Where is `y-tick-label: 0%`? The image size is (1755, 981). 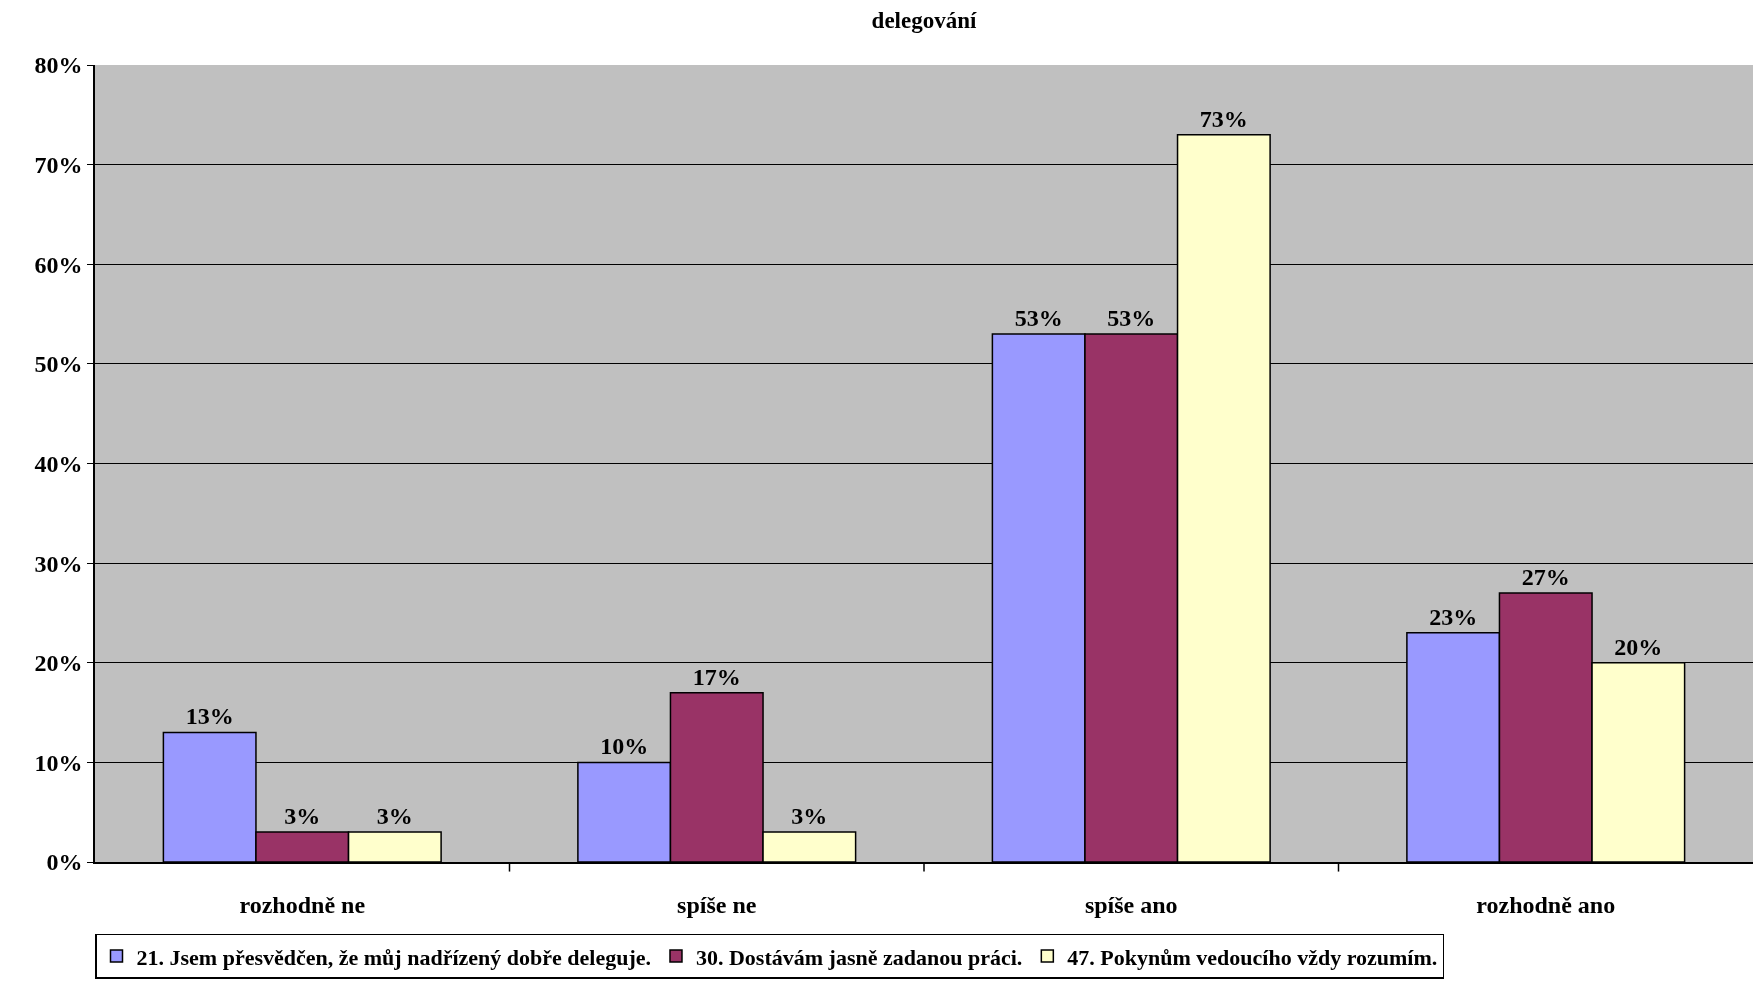 y-tick-label: 0% is located at coordinates (64, 862).